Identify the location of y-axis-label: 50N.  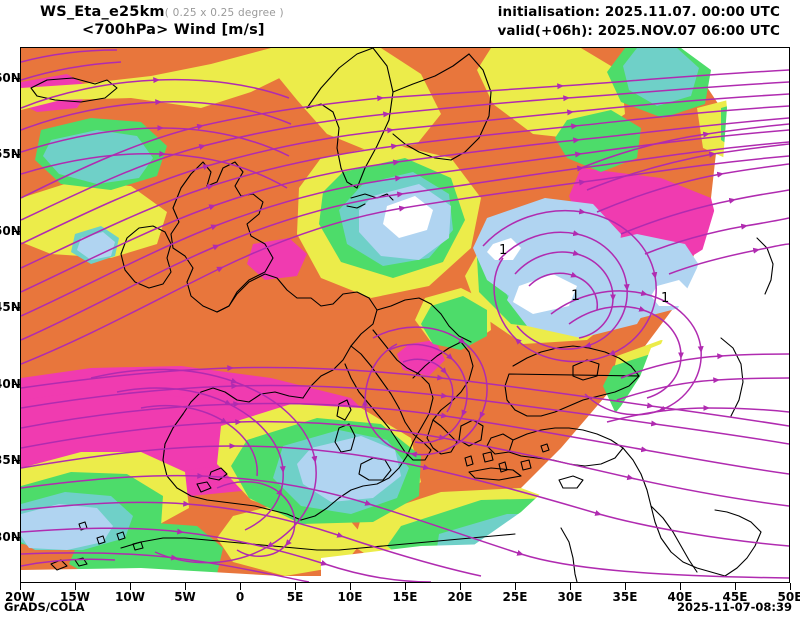
(10, 230).